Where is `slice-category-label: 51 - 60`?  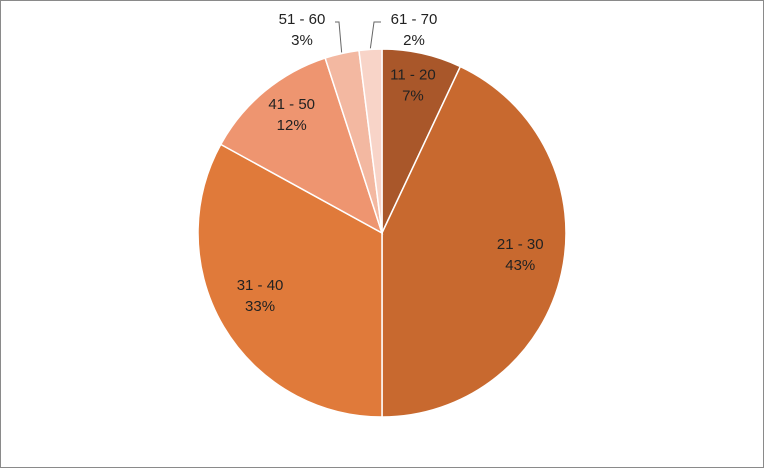 slice-category-label: 51 - 60 is located at coordinates (302, 19).